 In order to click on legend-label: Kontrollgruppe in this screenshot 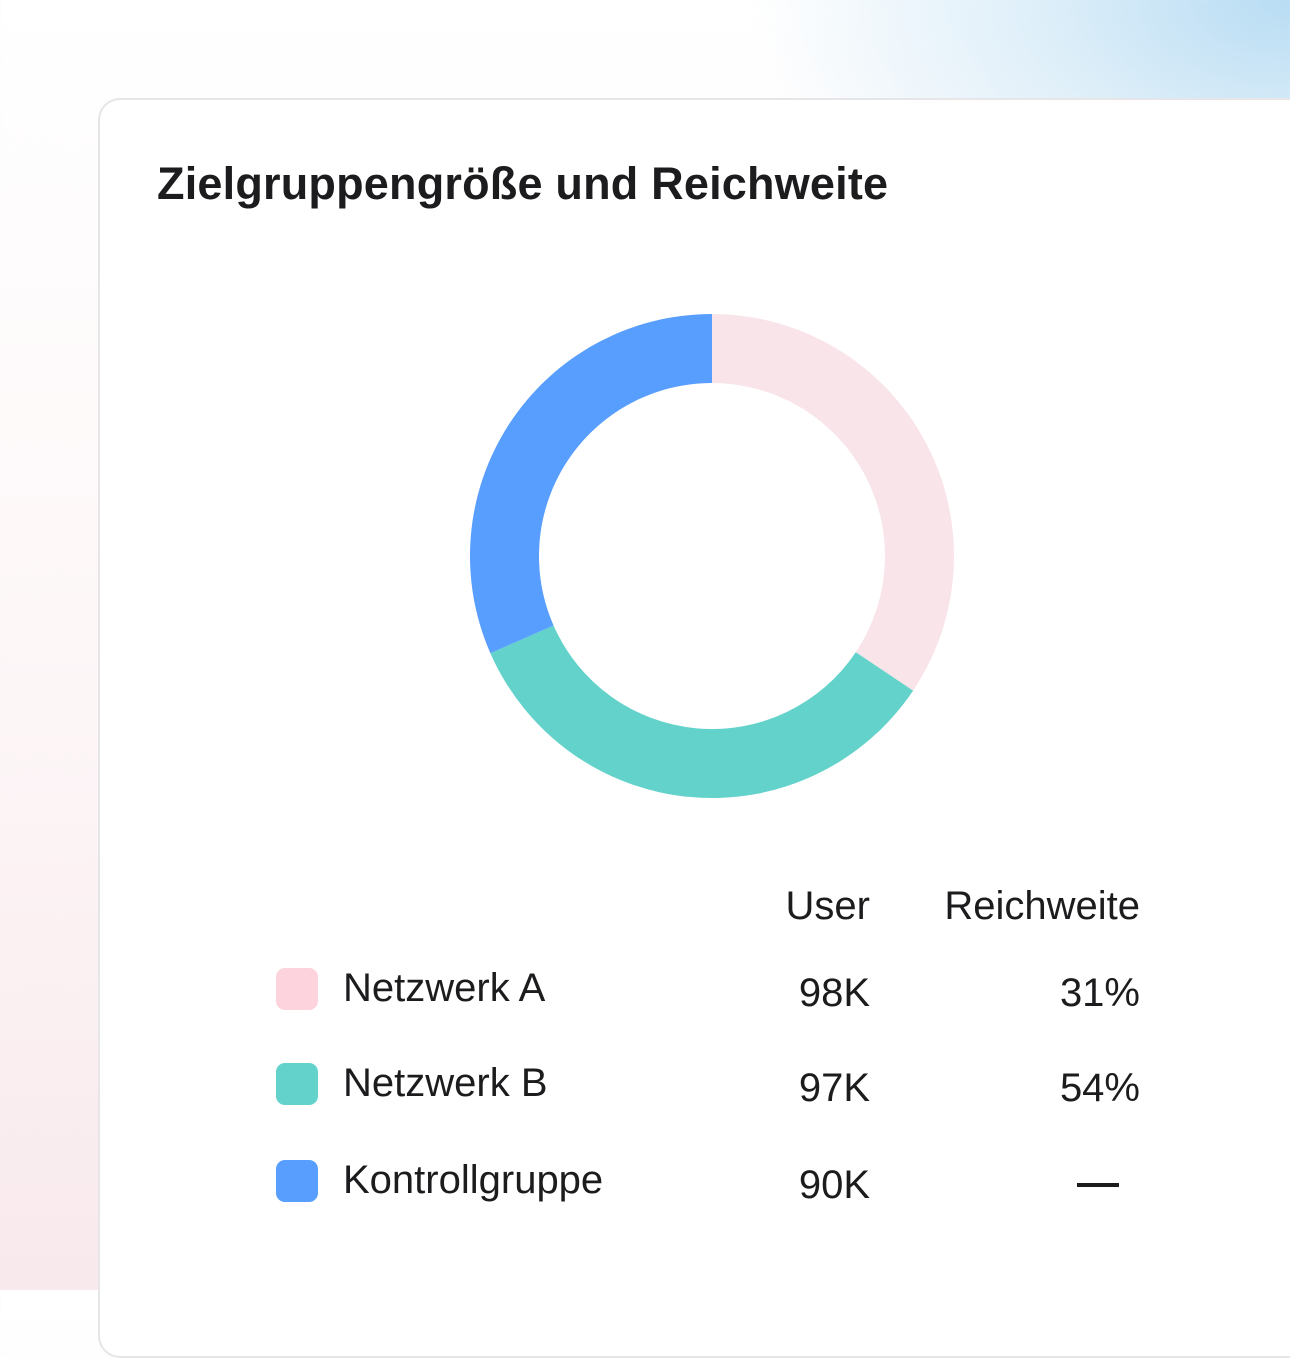, I will do `click(473, 1180)`.